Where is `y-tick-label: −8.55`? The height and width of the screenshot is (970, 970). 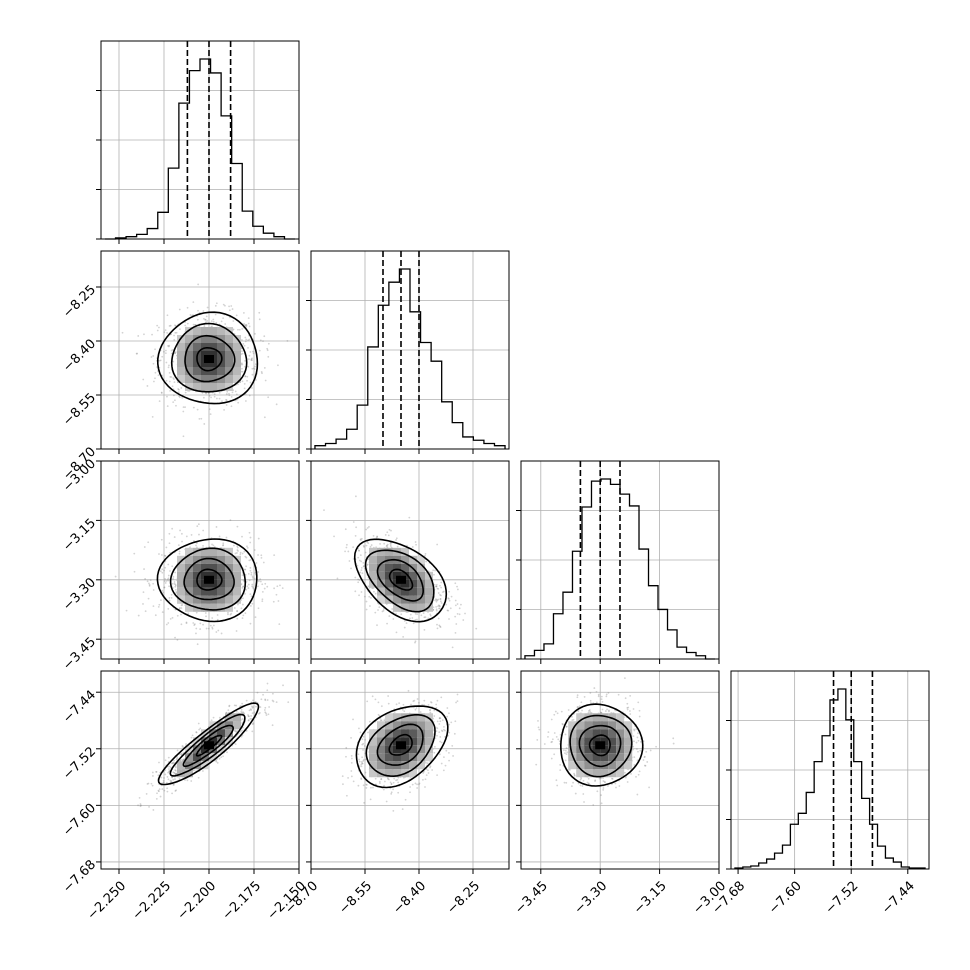 y-tick-label: −8.55 is located at coordinates (79, 409).